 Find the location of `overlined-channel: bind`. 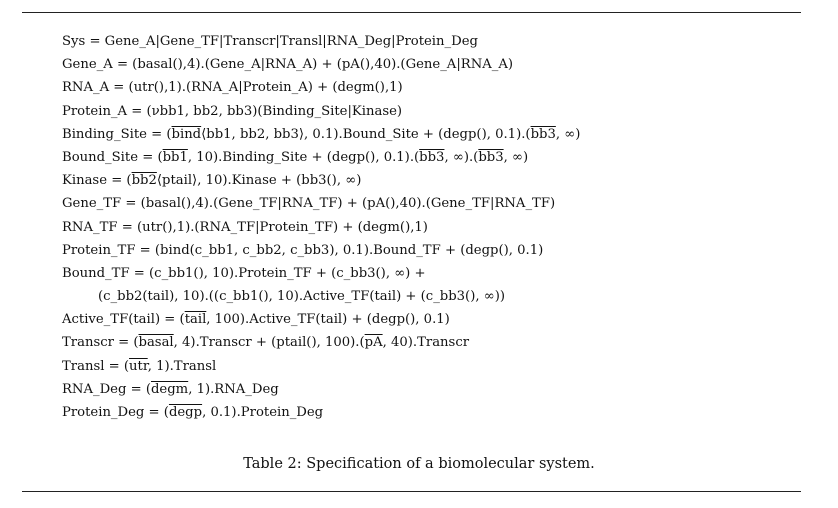

overlined-channel: bind is located at coordinates (186, 134).